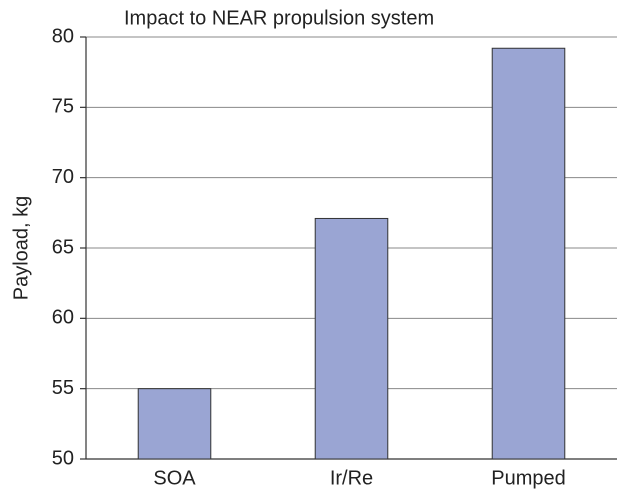  I want to click on y-tick-label: 70, so click(63, 177).